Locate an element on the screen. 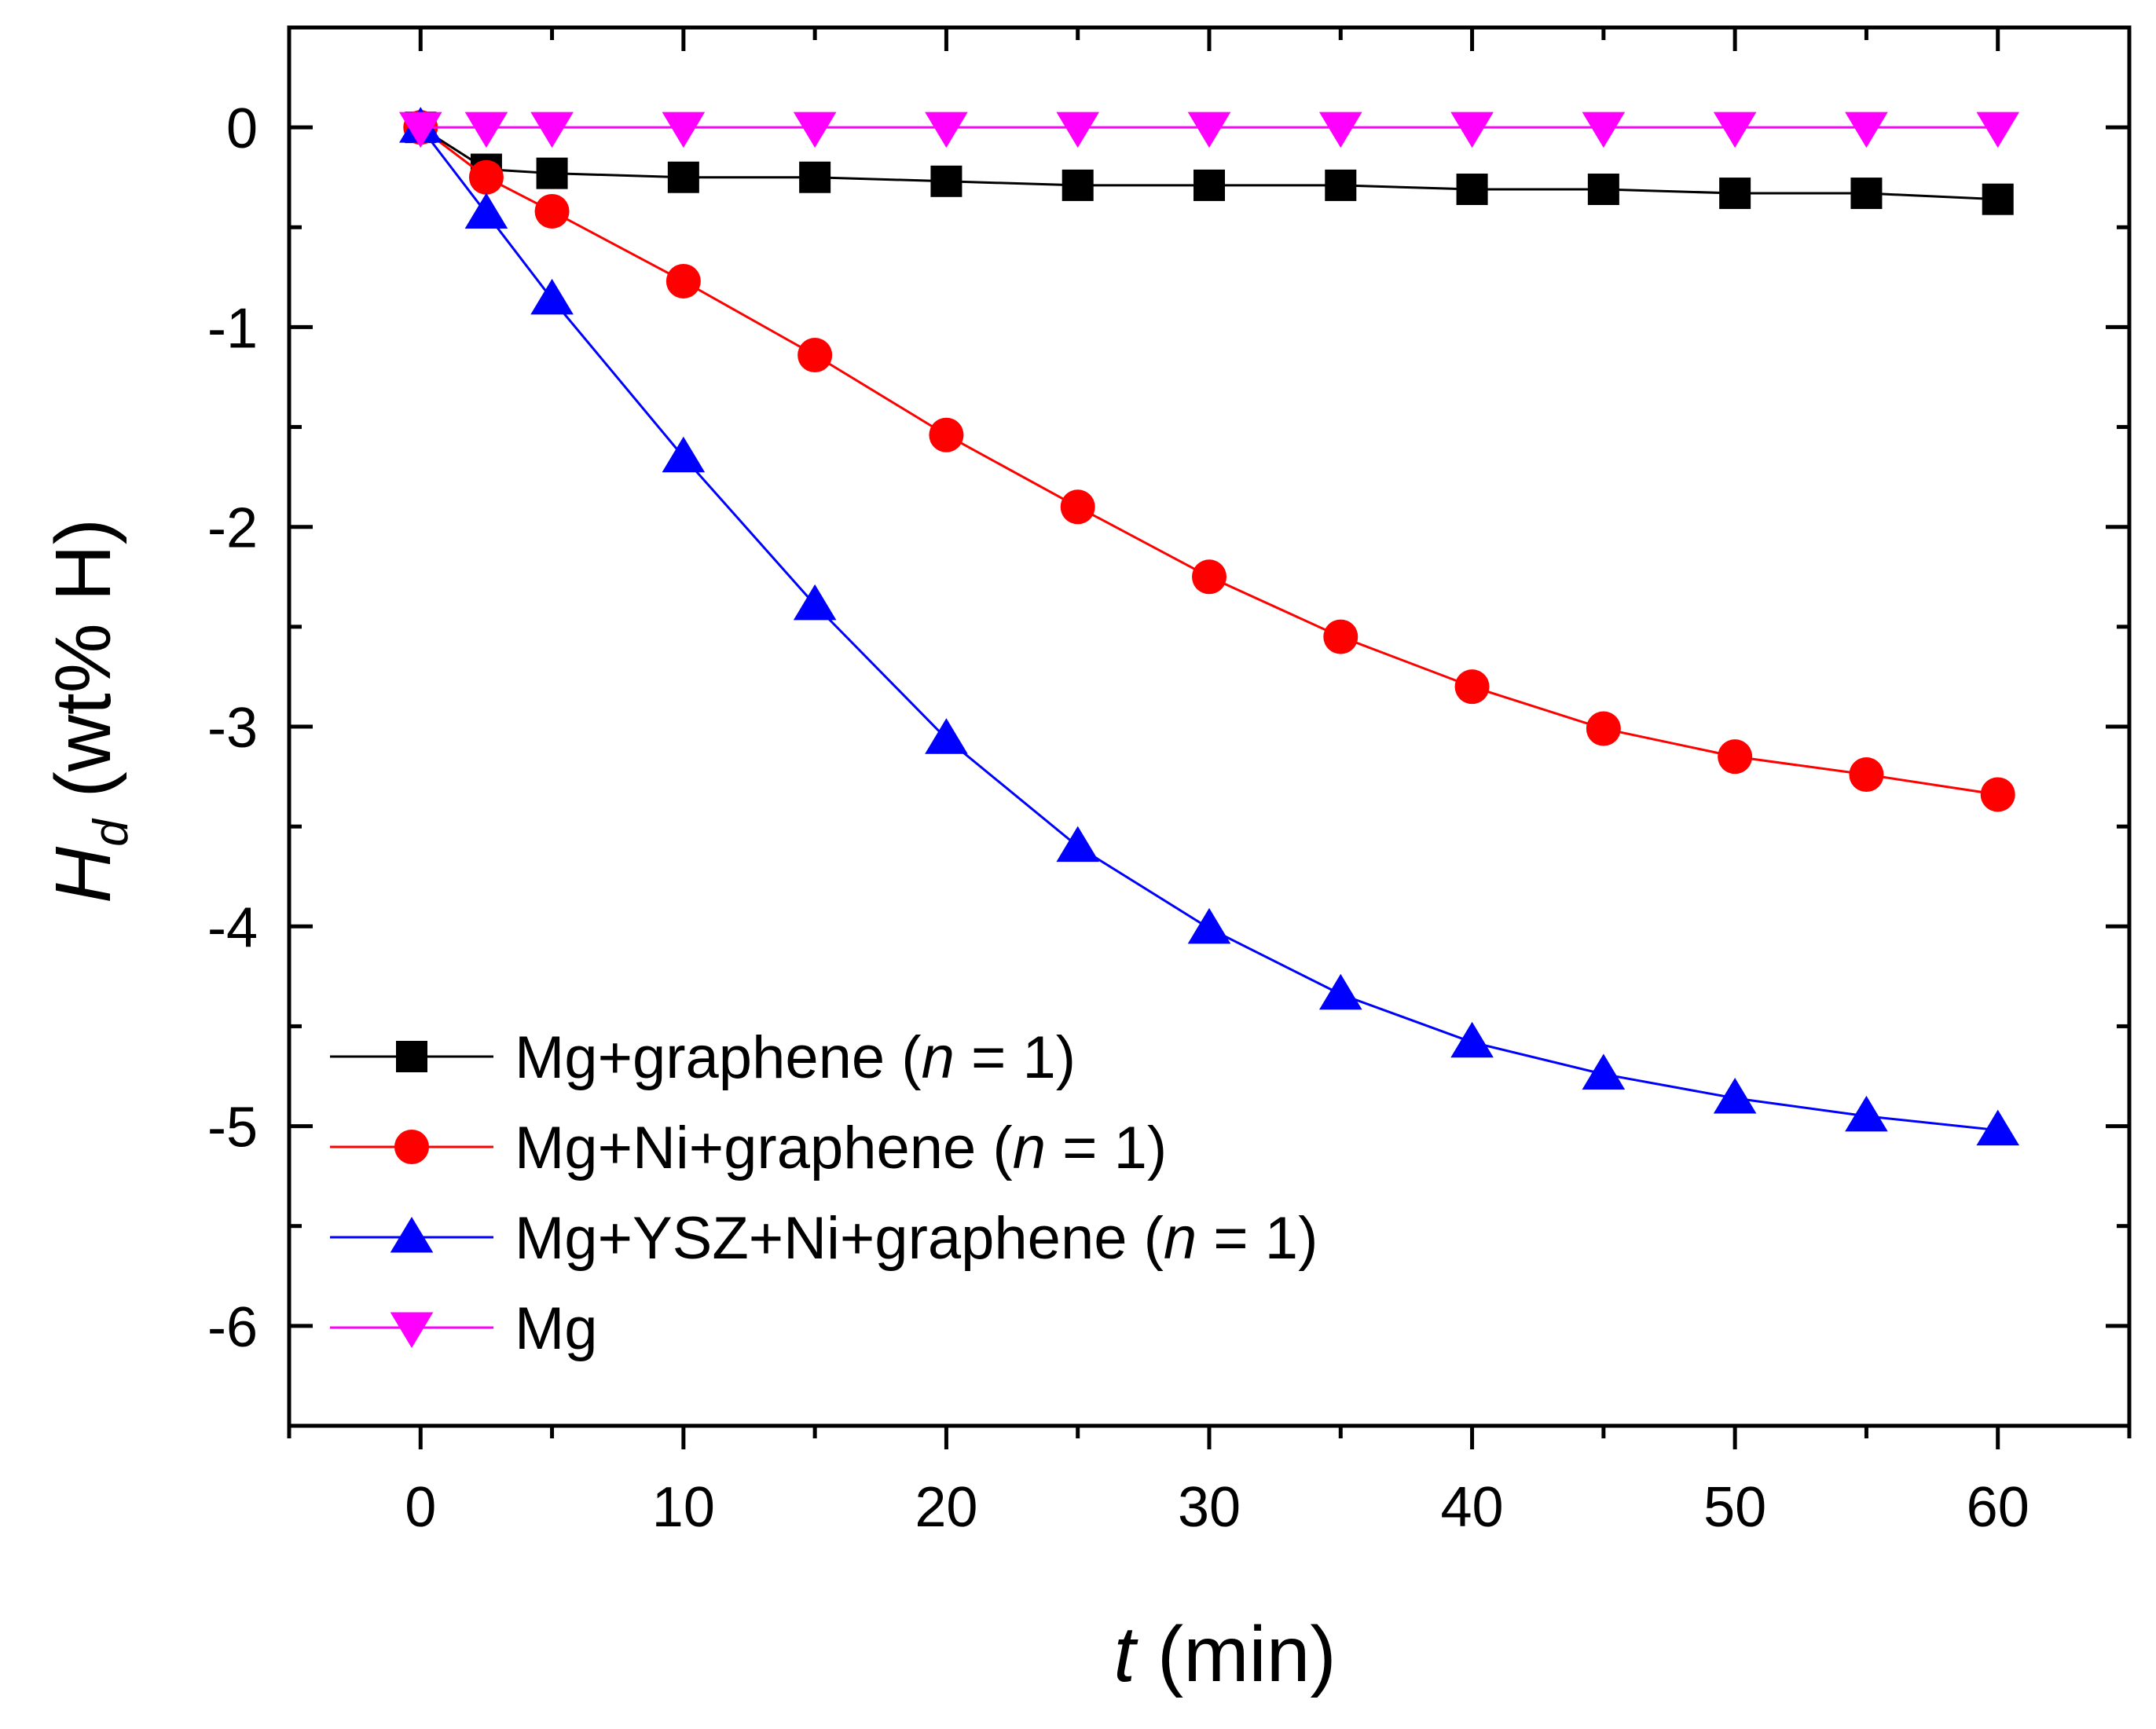 The image size is (2156, 1729). series-line is located at coordinates (1209, 164).